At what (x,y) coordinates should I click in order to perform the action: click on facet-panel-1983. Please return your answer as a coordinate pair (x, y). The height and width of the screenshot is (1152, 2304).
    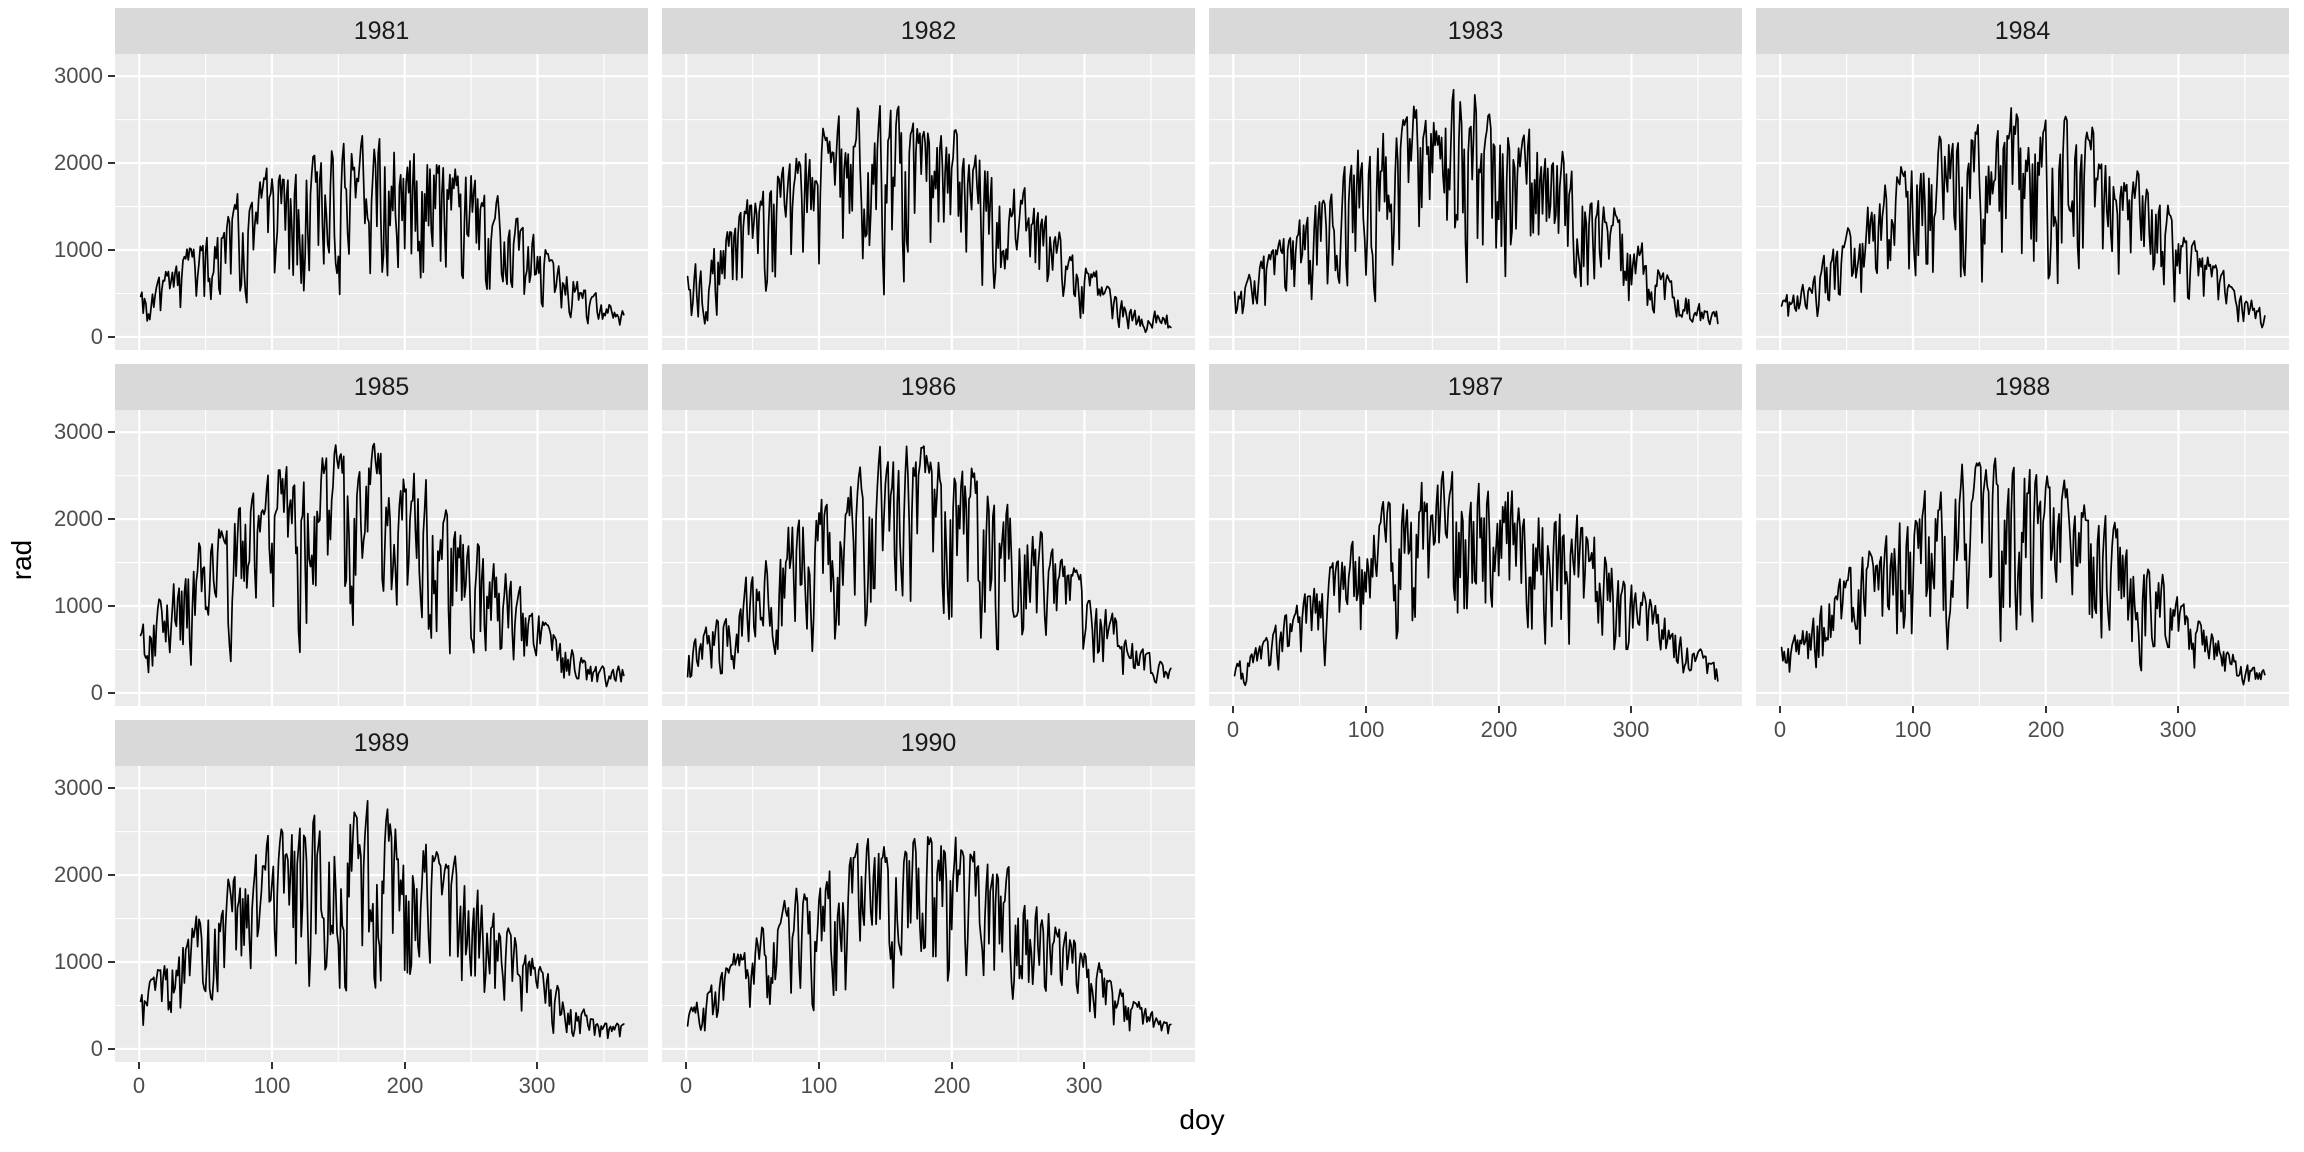
    Looking at the image, I should click on (1475, 202).